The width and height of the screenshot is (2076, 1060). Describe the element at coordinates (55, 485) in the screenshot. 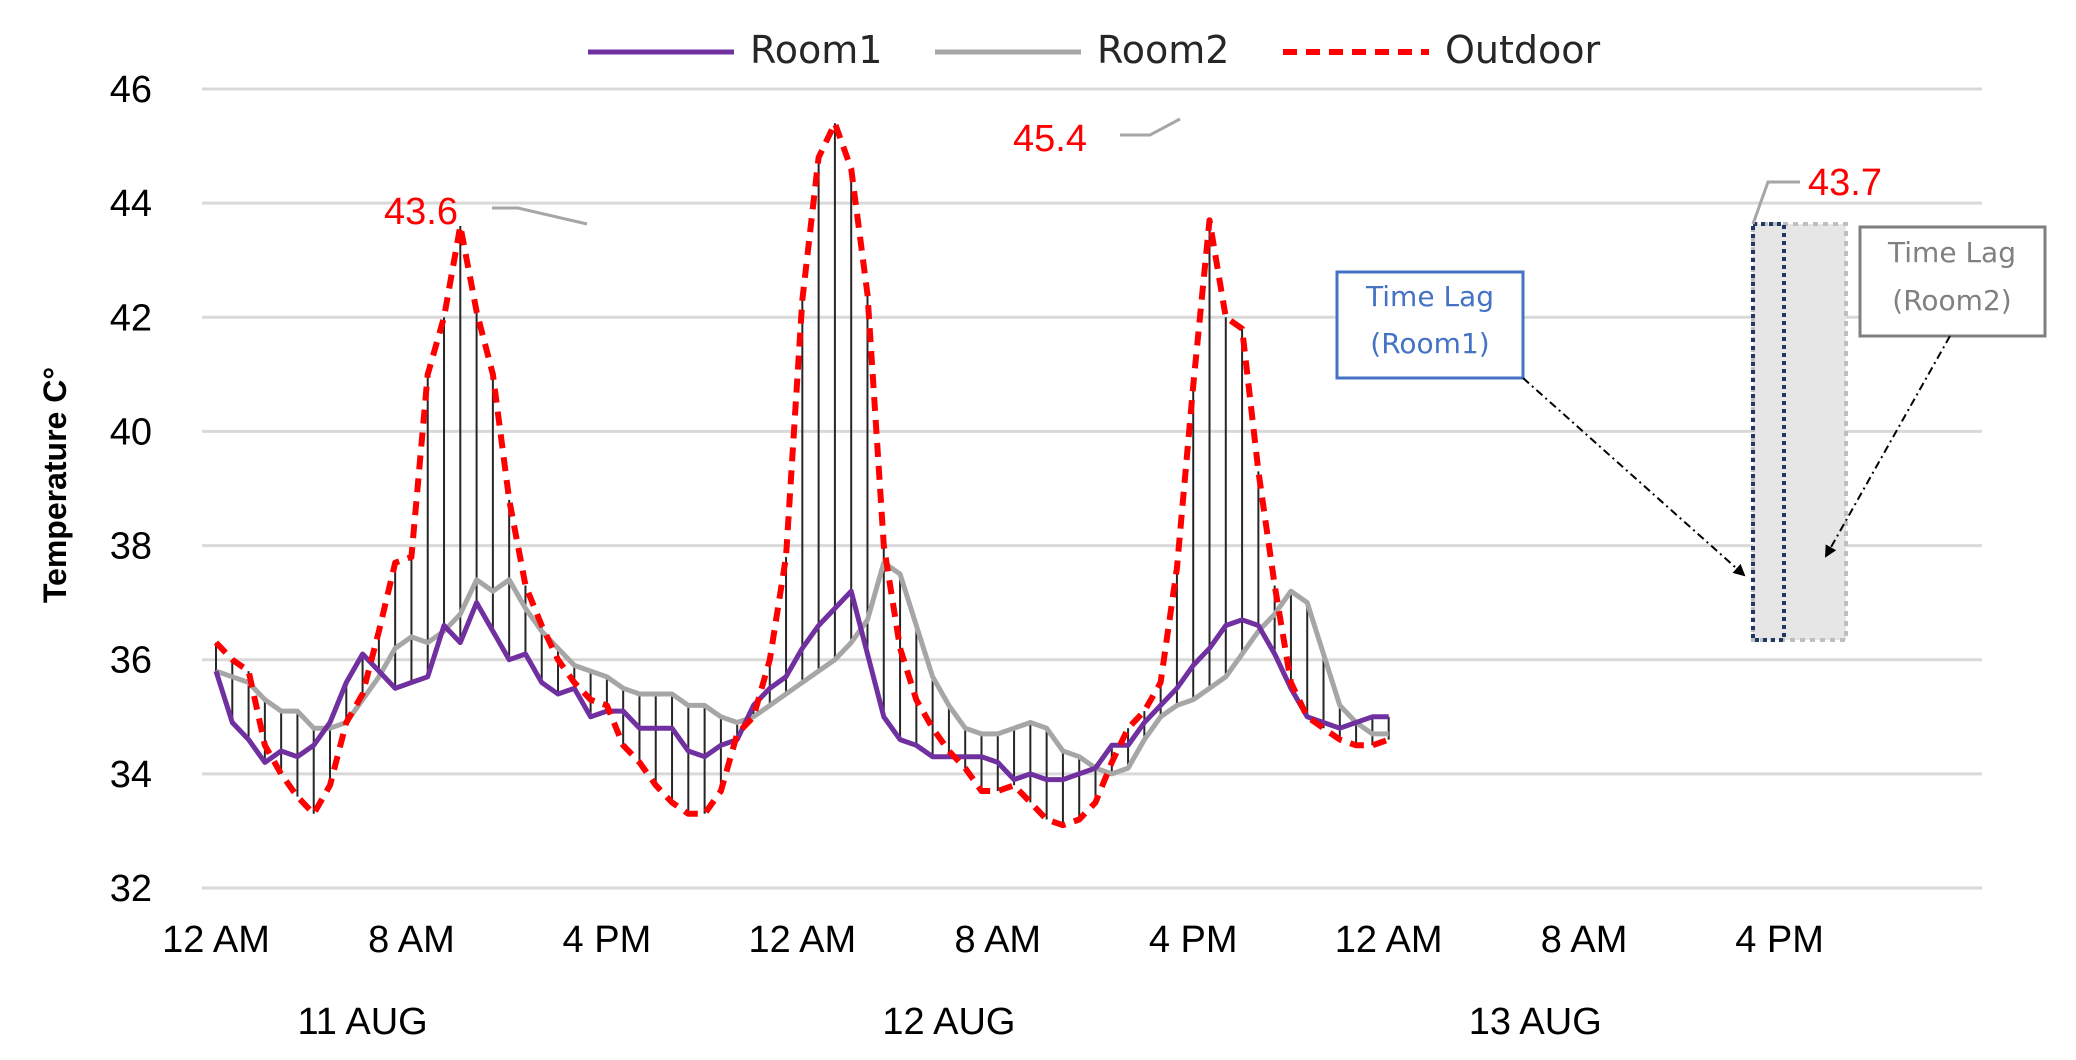

I see `y-axis-label: Temperature C°` at that location.